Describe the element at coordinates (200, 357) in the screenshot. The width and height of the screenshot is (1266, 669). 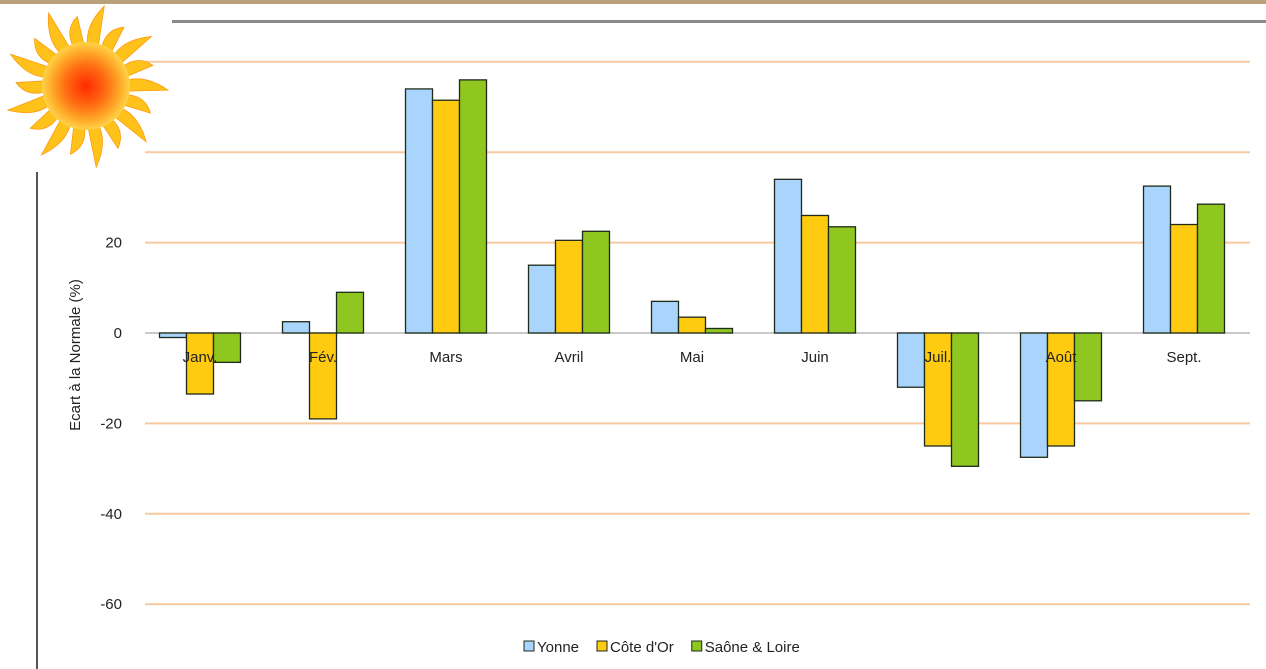
I see `x-category-label: Janv.` at that location.